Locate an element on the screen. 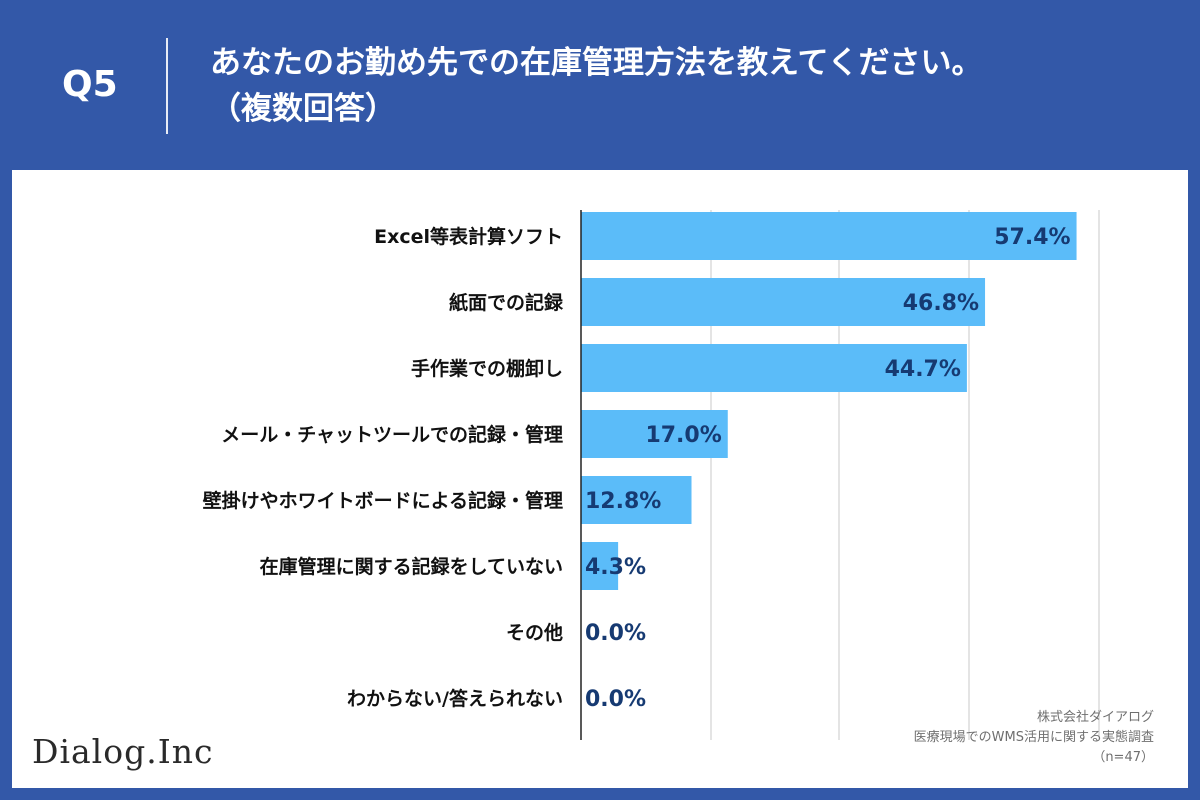 The image size is (1200, 800). source-company: 株式会社ダイアログ is located at coordinates (1095, 717).